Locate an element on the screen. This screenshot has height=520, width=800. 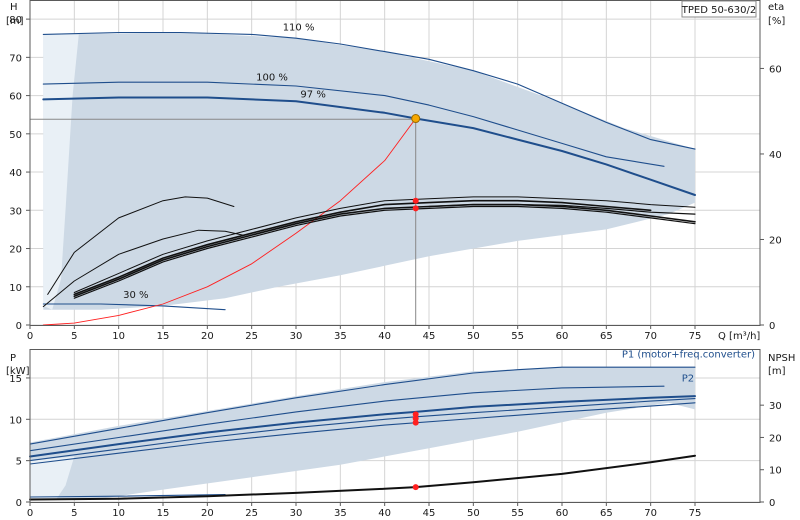
power-x-tick-label: 15 is located at coordinates (163, 513).